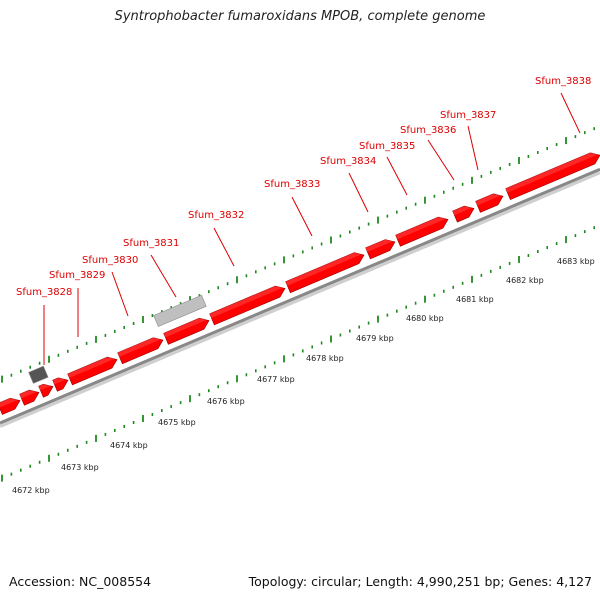 This screenshot has height=600, width=600. What do you see at coordinates (44, 292) in the screenshot?
I see `gene-label-text: Sfum_3828` at bounding box center [44, 292].